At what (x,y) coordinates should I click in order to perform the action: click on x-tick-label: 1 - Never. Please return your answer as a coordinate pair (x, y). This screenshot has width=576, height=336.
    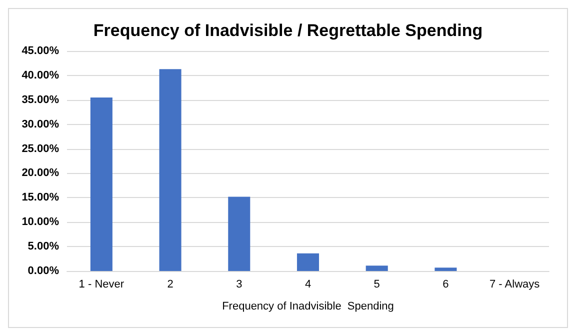
    Looking at the image, I should click on (101, 284).